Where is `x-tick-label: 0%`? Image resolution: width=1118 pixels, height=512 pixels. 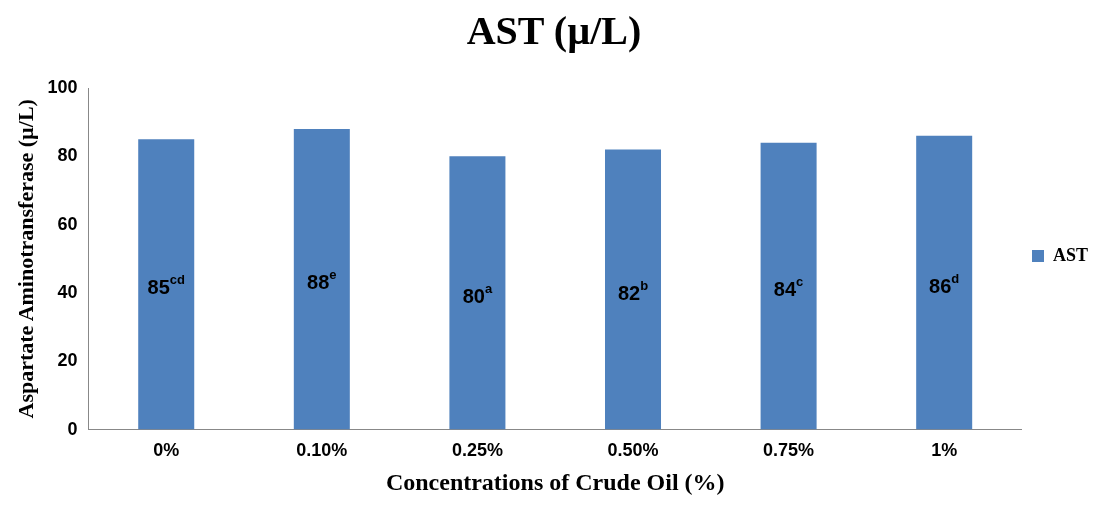 x-tick-label: 0% is located at coordinates (166, 450).